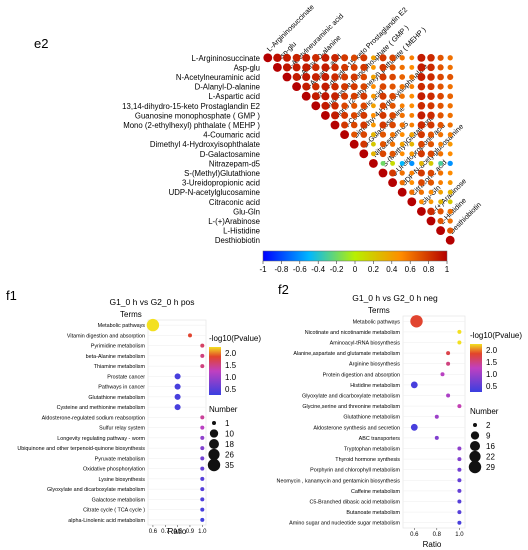 The height and width of the screenshot is (550, 528). Describe the element at coordinates (101, 439) in the screenshot. I see `term-label: Longevity regulating pathway - worm` at that location.